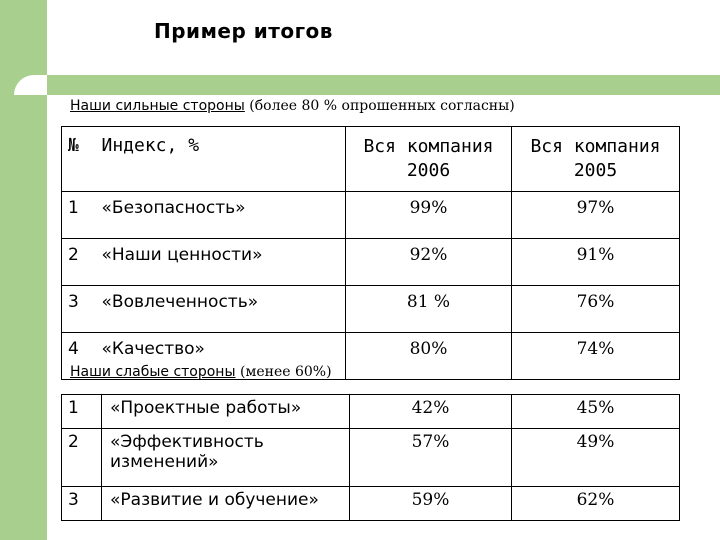 This screenshot has height=540, width=720. Describe the element at coordinates (225, 411) in the screenshot. I see `row-index-name: «Проектные работы»` at that location.